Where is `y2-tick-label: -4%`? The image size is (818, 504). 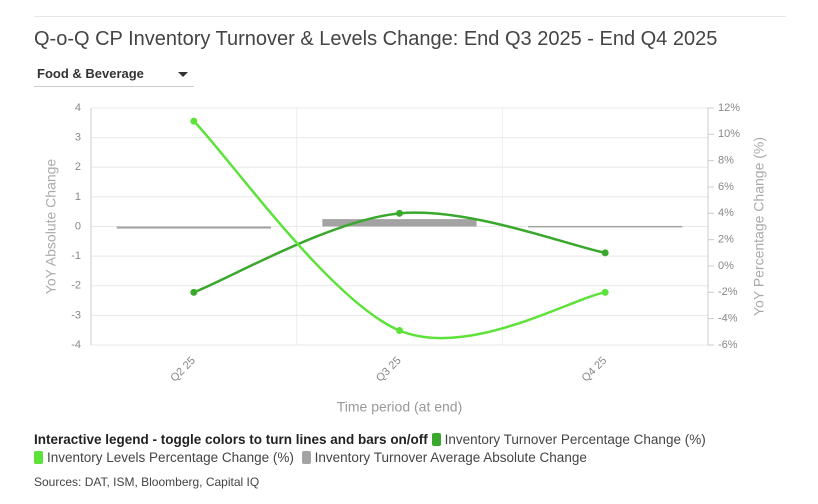
y2-tick-label: -4% is located at coordinates (728, 319).